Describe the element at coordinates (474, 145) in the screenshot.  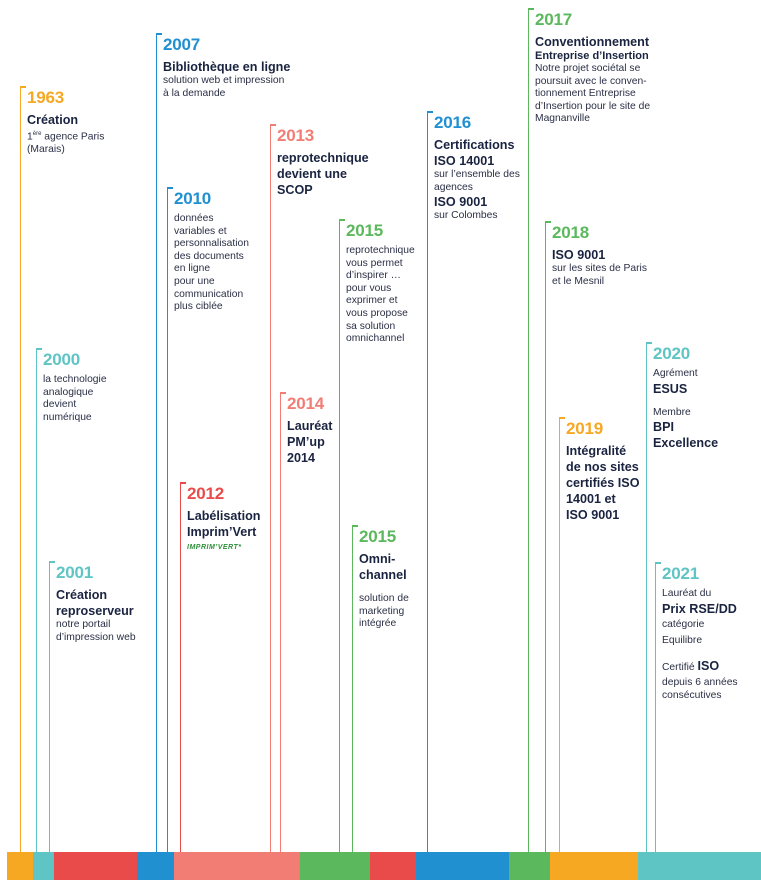
I see `entry-title: Certifications` at that location.